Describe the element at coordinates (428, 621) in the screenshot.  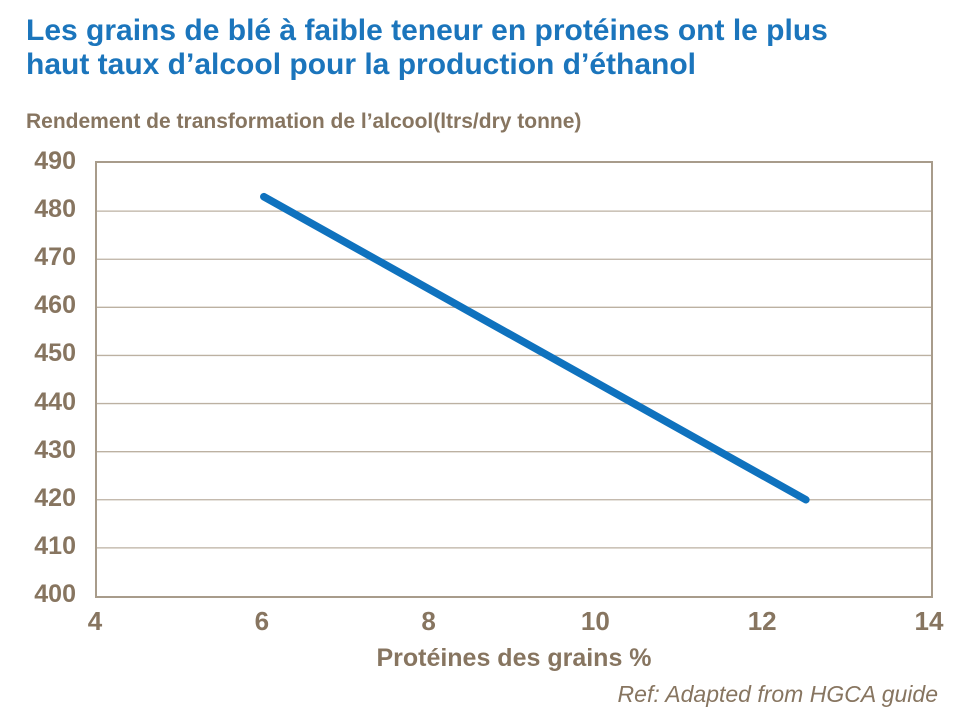
I see `x-tick-label: 8` at that location.